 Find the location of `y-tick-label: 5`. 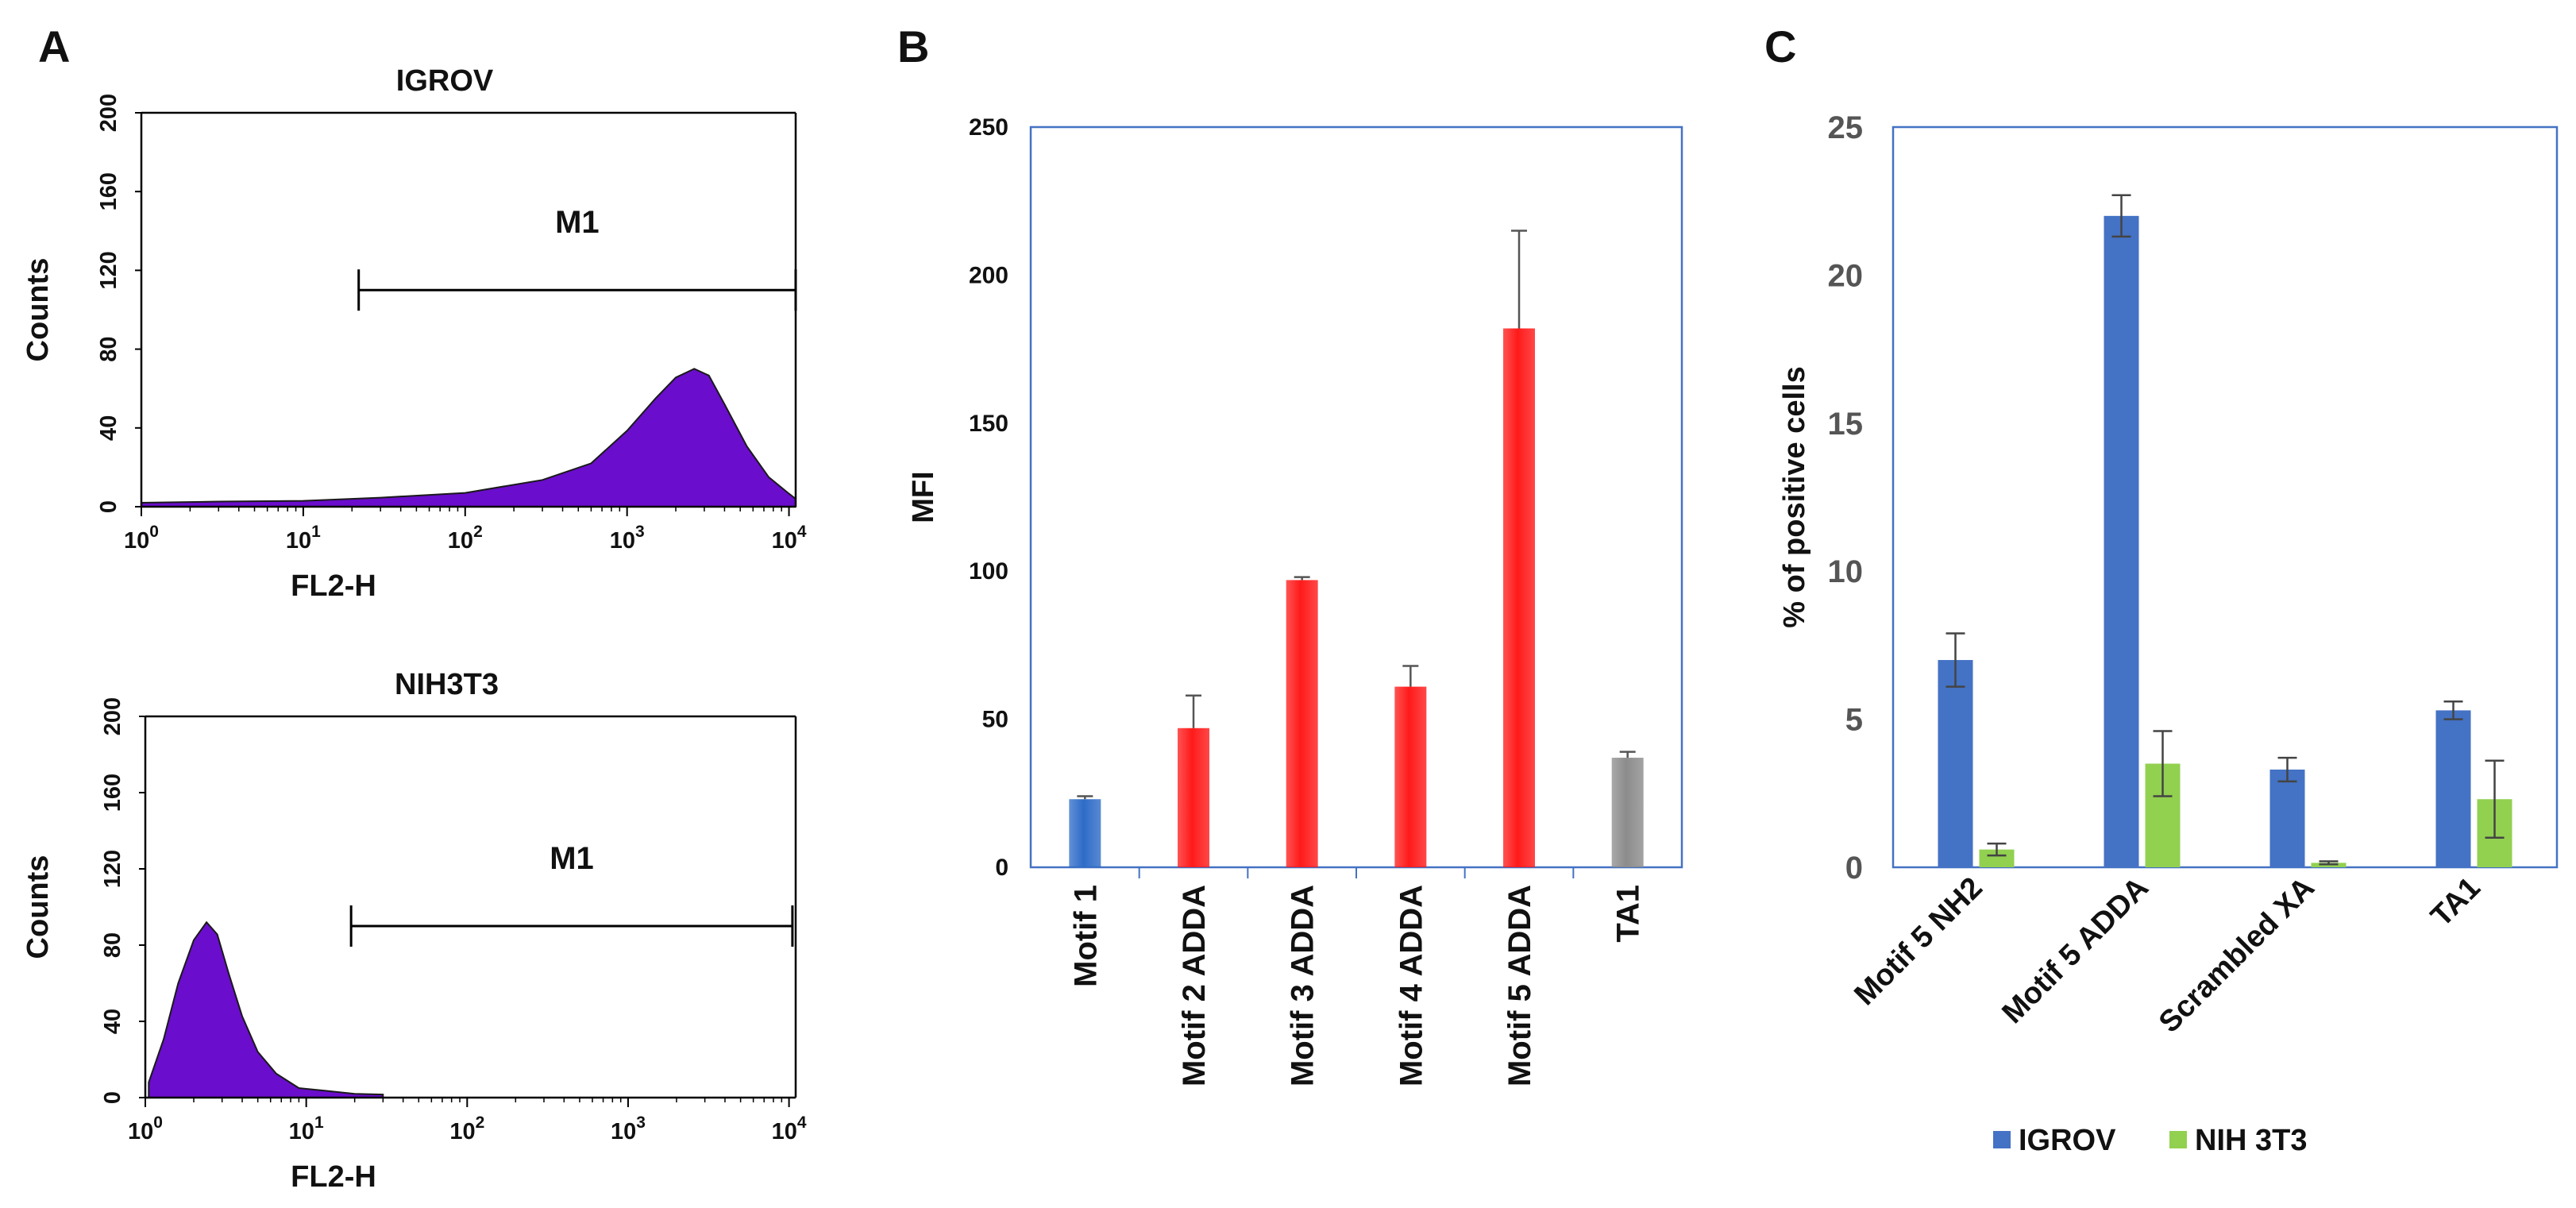

y-tick-label: 5 is located at coordinates (1854, 720).